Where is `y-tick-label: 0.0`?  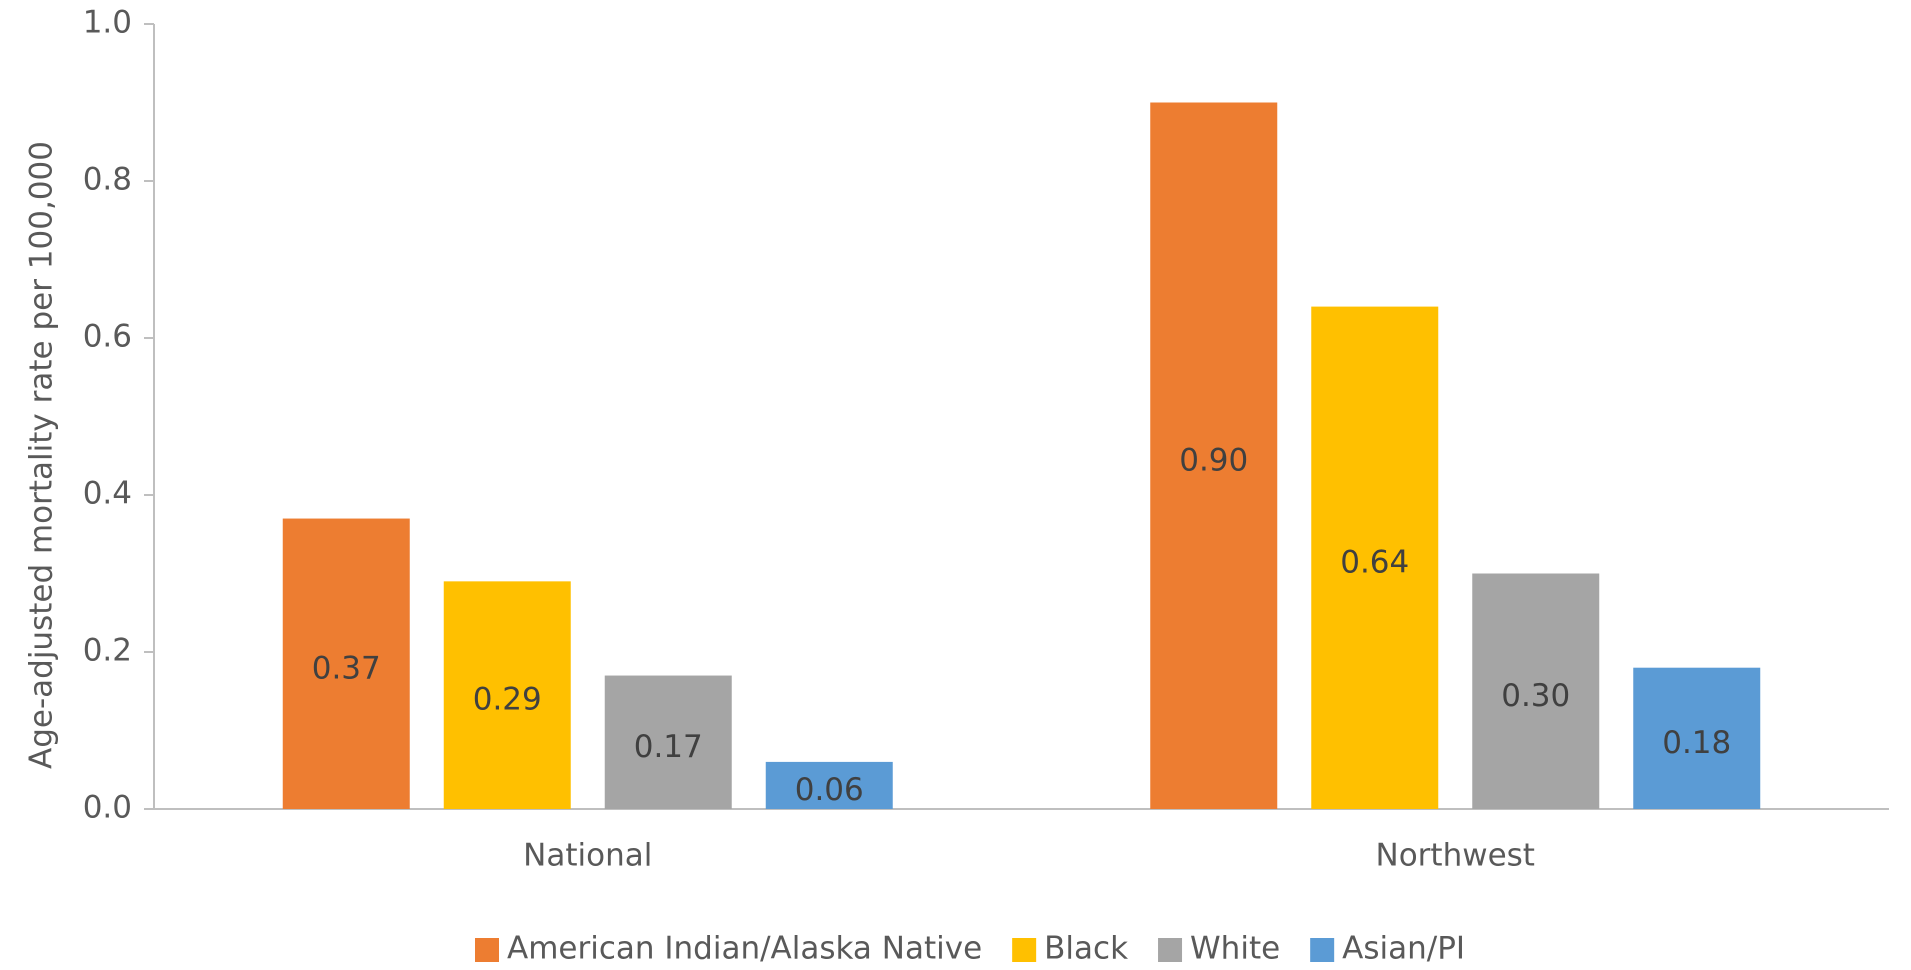 y-tick-label: 0.0 is located at coordinates (107, 808).